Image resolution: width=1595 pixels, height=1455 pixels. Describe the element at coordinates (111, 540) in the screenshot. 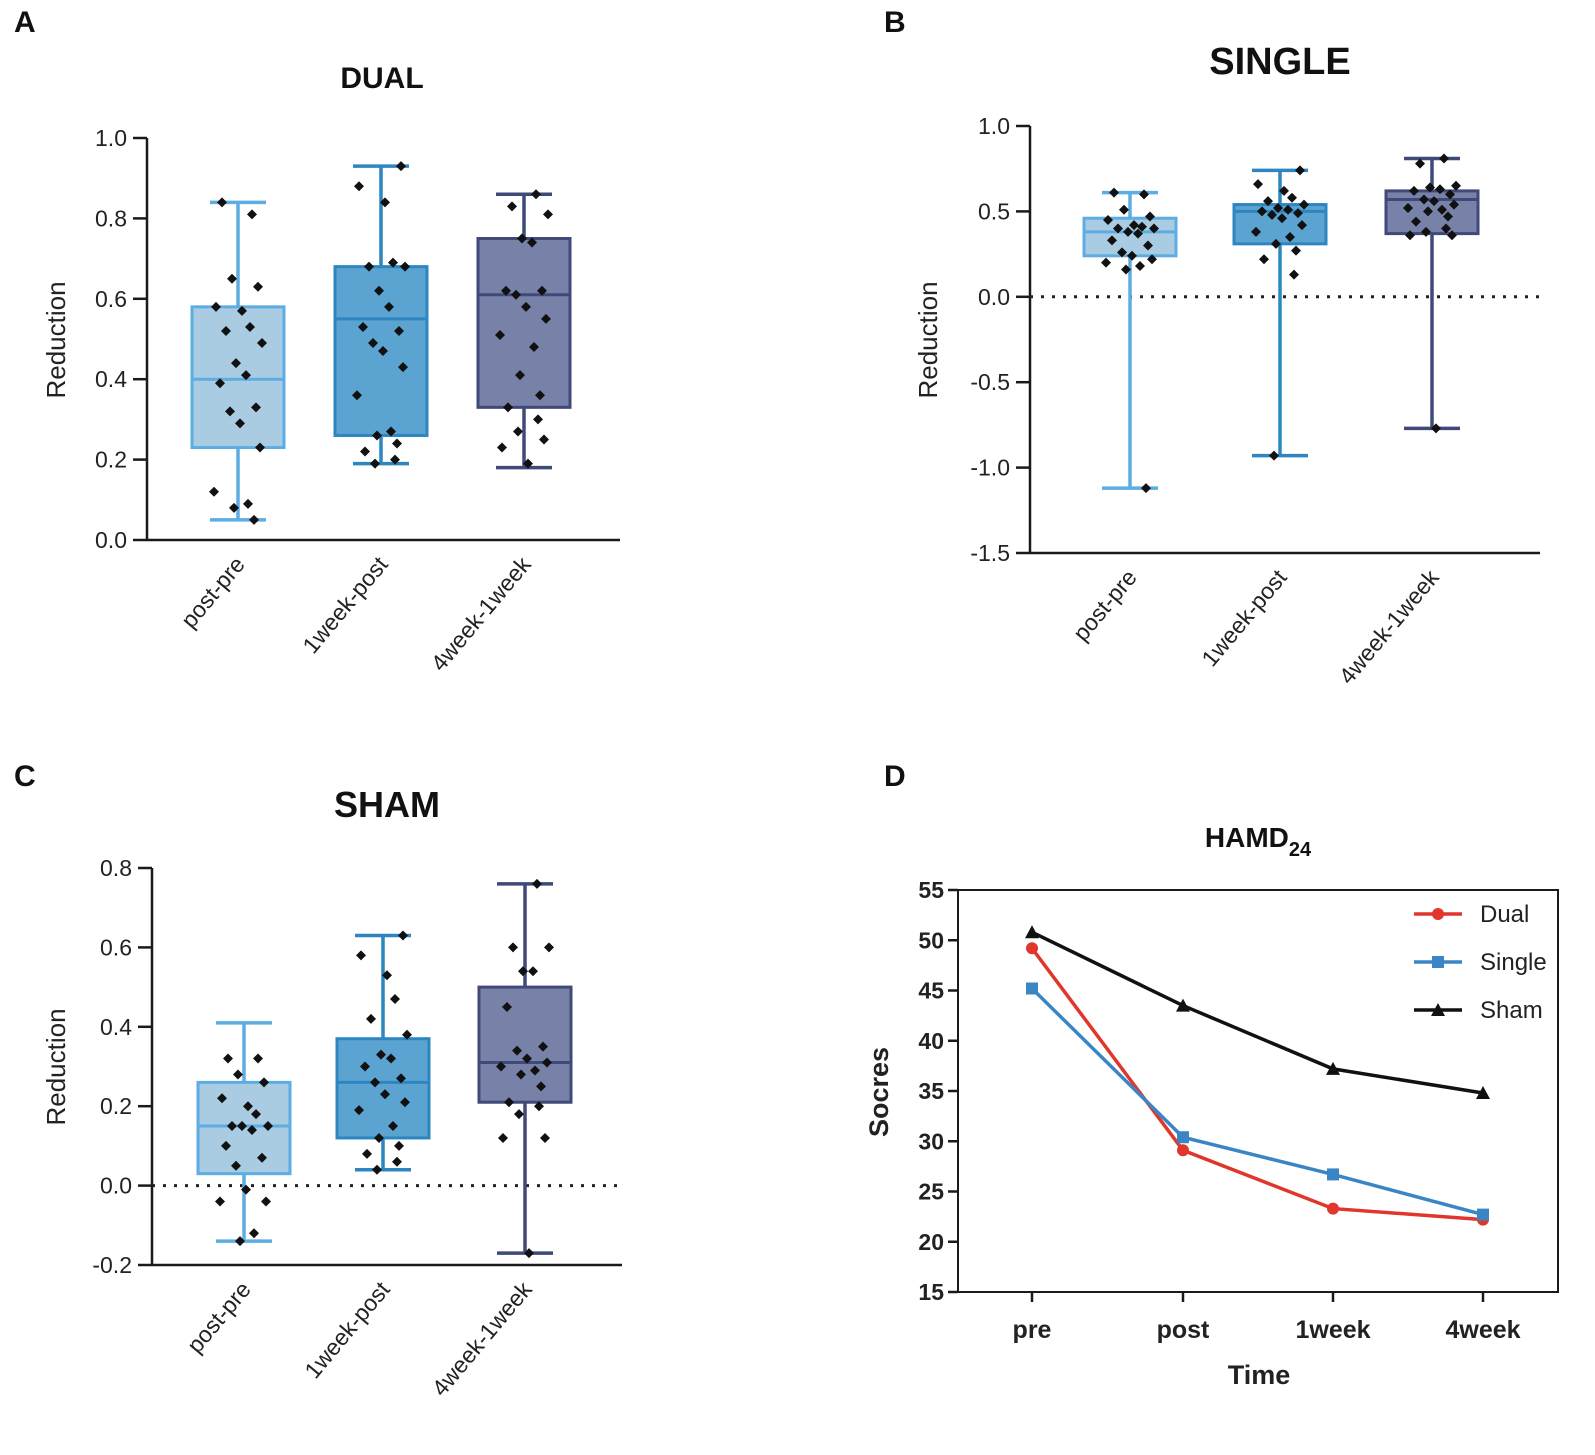

I see `y-tick-label: 0.0` at that location.